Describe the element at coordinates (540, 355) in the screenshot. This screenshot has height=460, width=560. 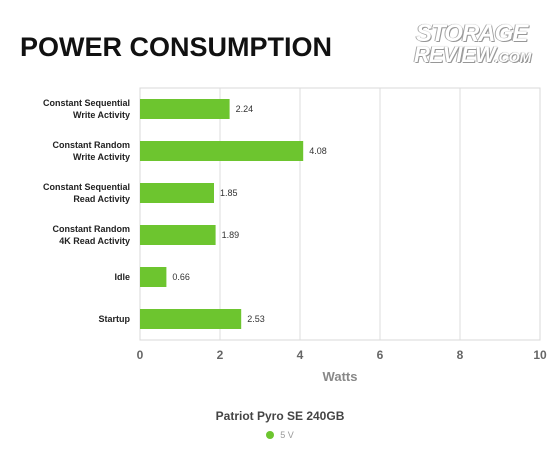
I see `x-tick-label: 10` at that location.